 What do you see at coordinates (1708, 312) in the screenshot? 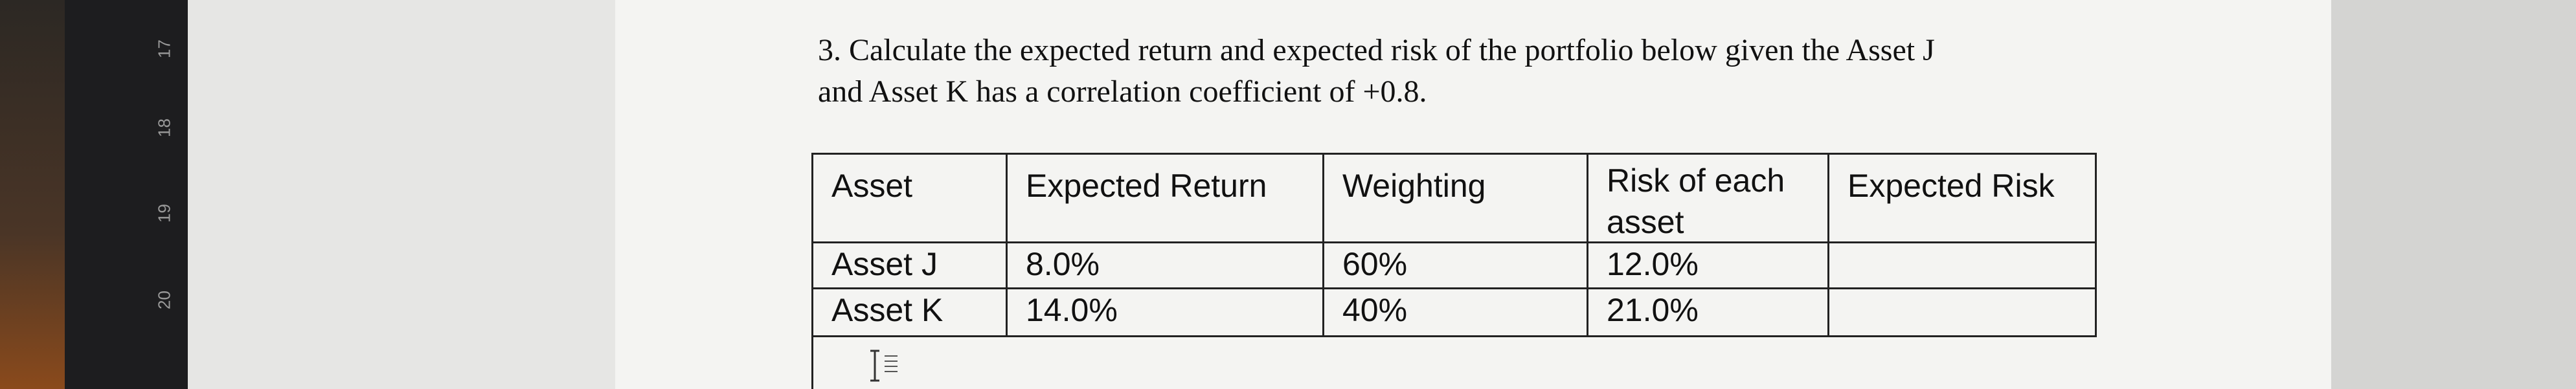
I see `table-cell: 21.0%` at bounding box center [1708, 312].